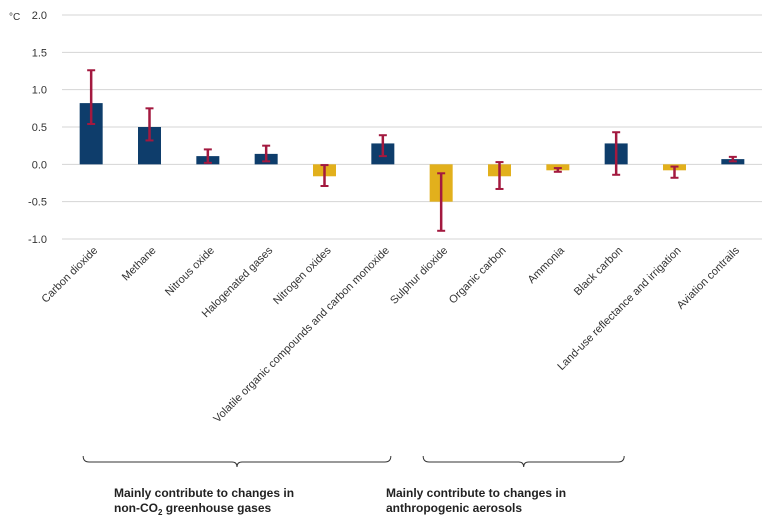 Image resolution: width=770 pixels, height=520 pixels. What do you see at coordinates (302, 275) in the screenshot?
I see `category-label: Nitrogen oxides` at bounding box center [302, 275].